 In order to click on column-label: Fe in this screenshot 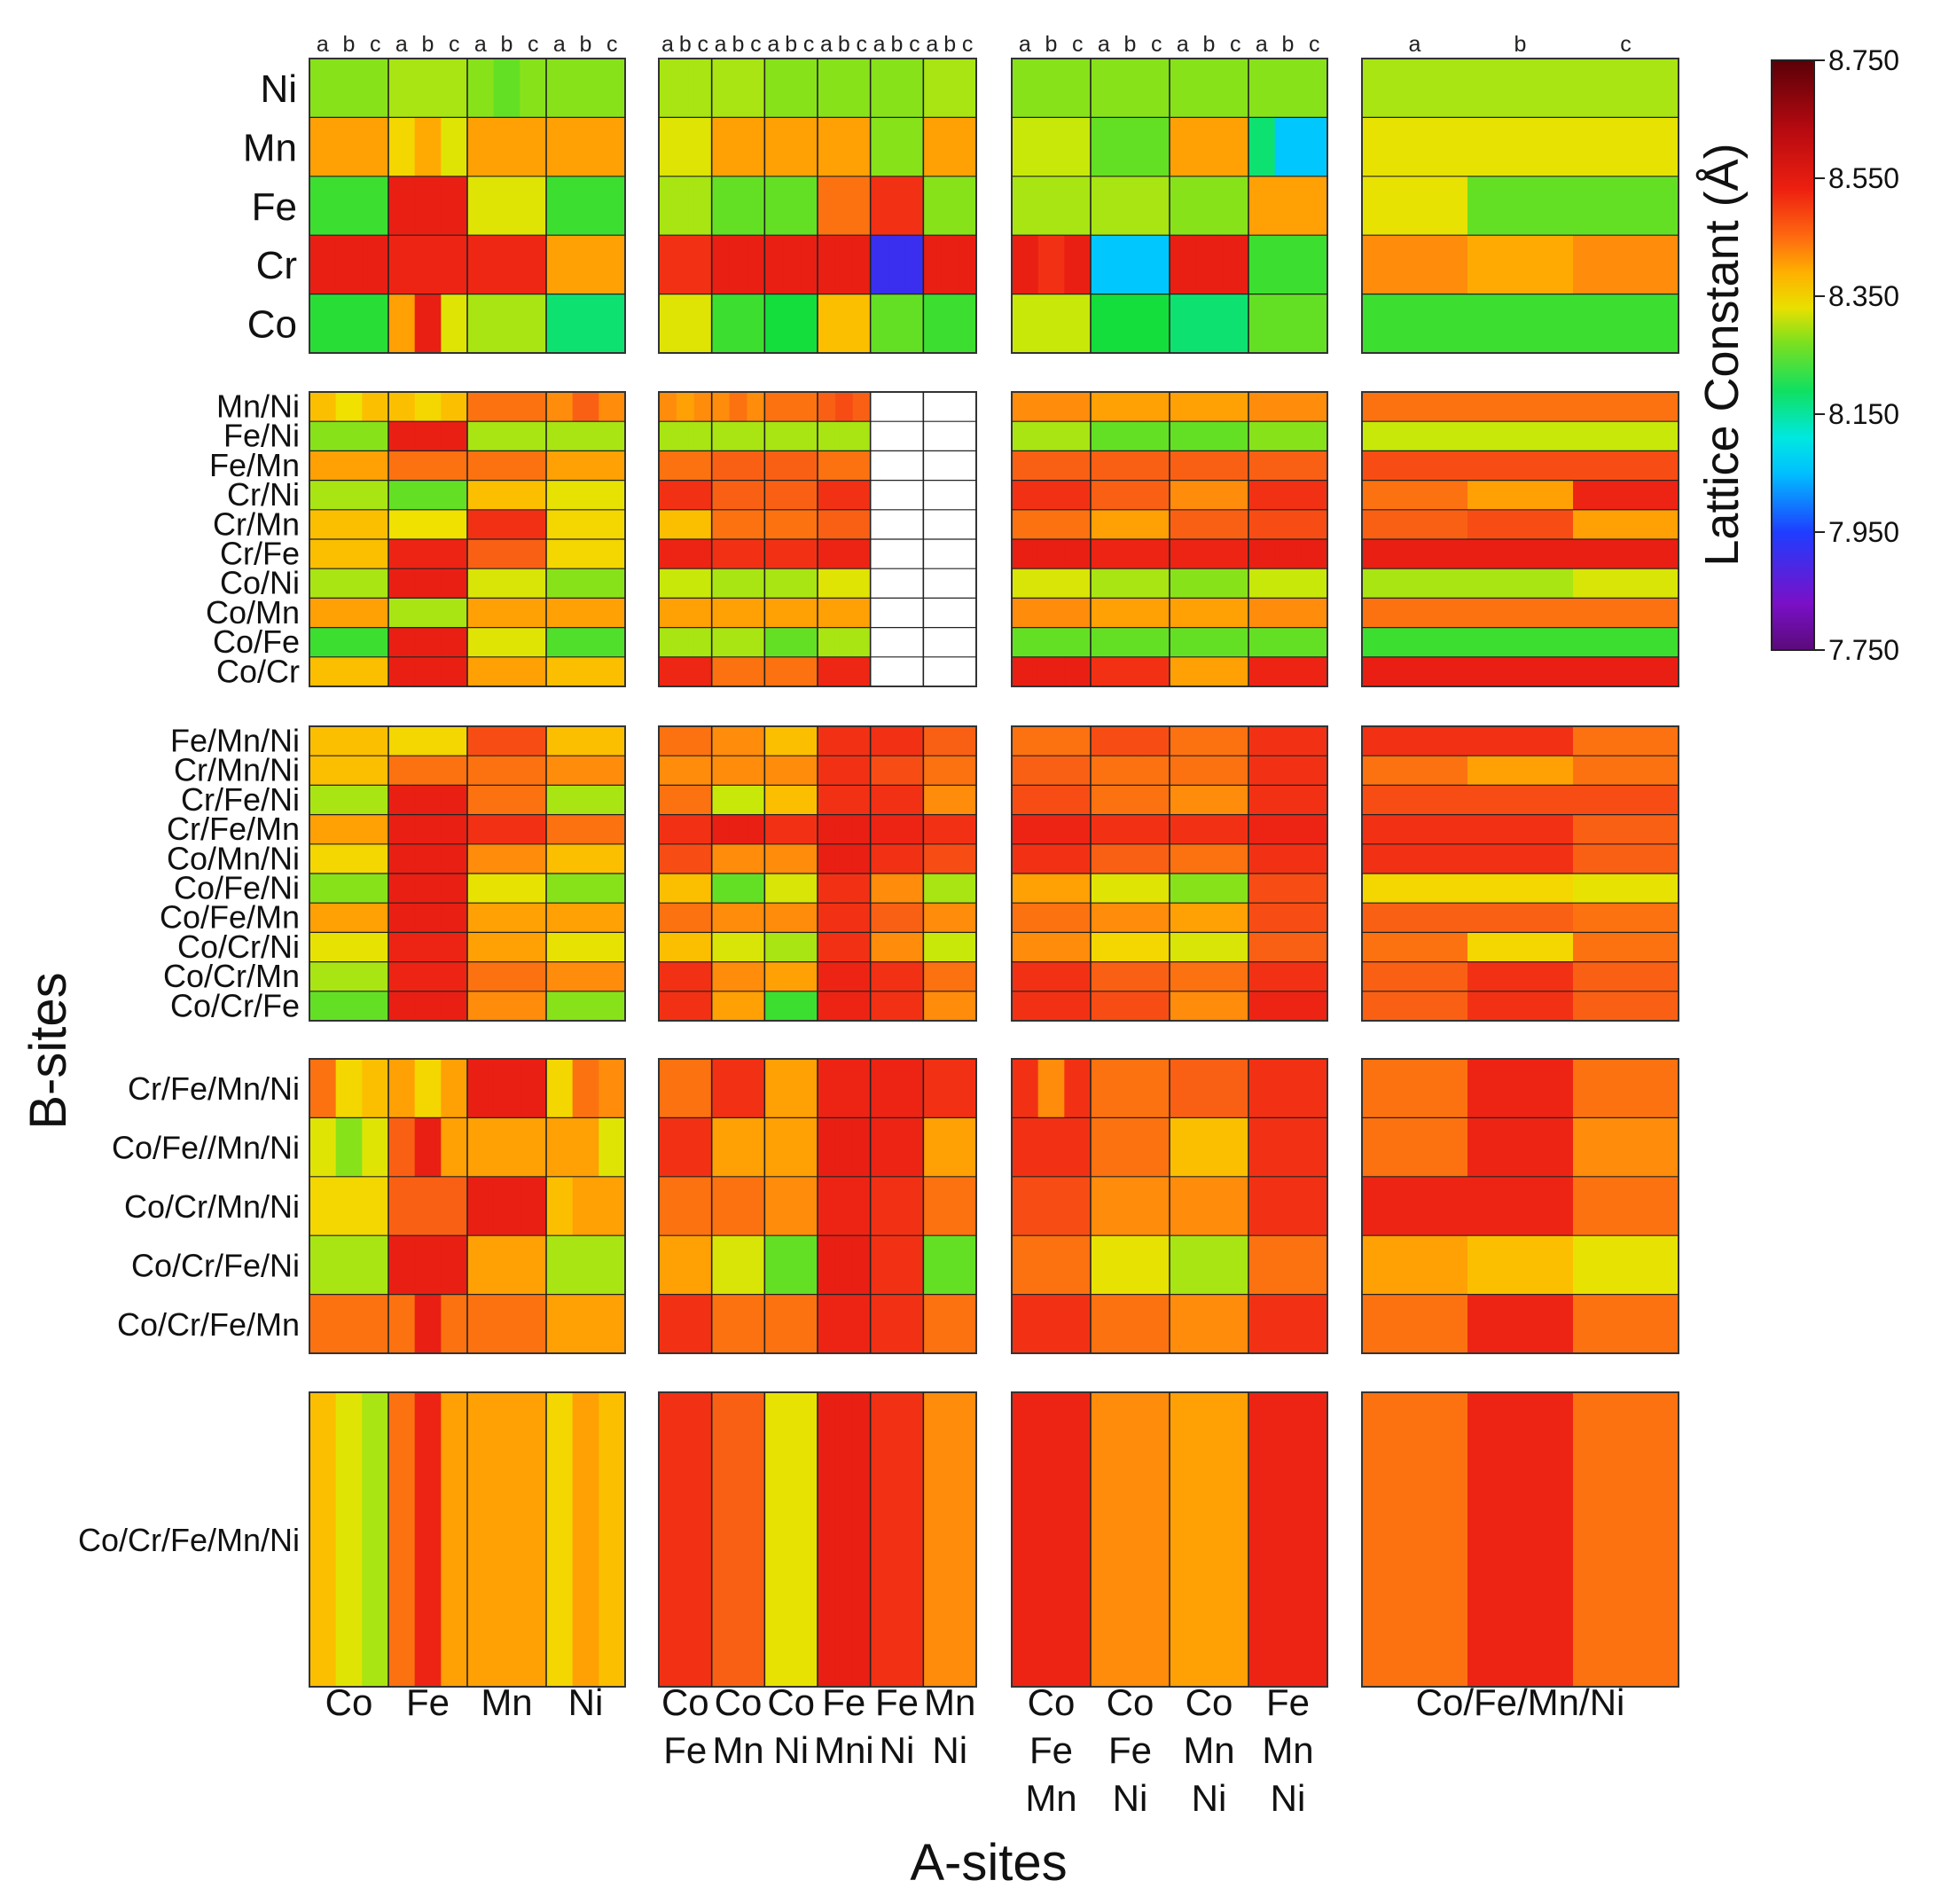, I will do `click(1051, 1750)`.